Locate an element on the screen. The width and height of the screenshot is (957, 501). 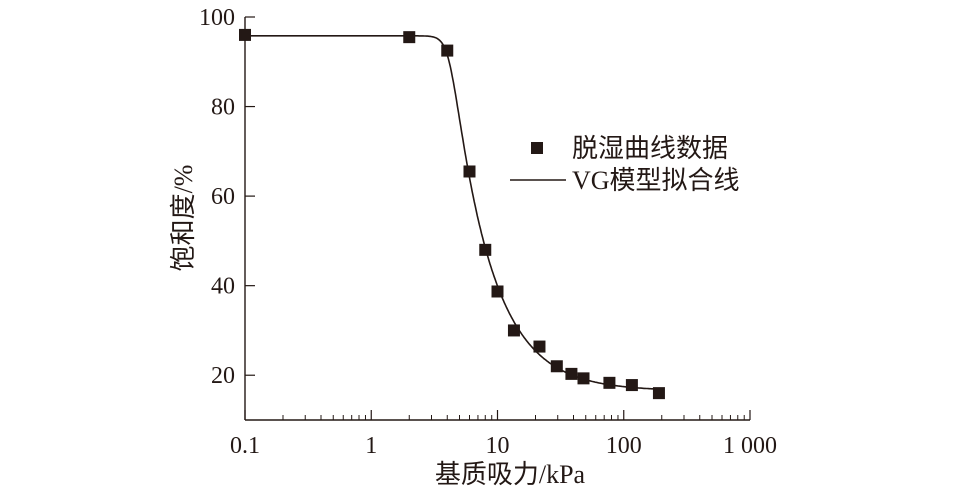
x-axis-label: 基质吸力/kPa is located at coordinates (510, 474).